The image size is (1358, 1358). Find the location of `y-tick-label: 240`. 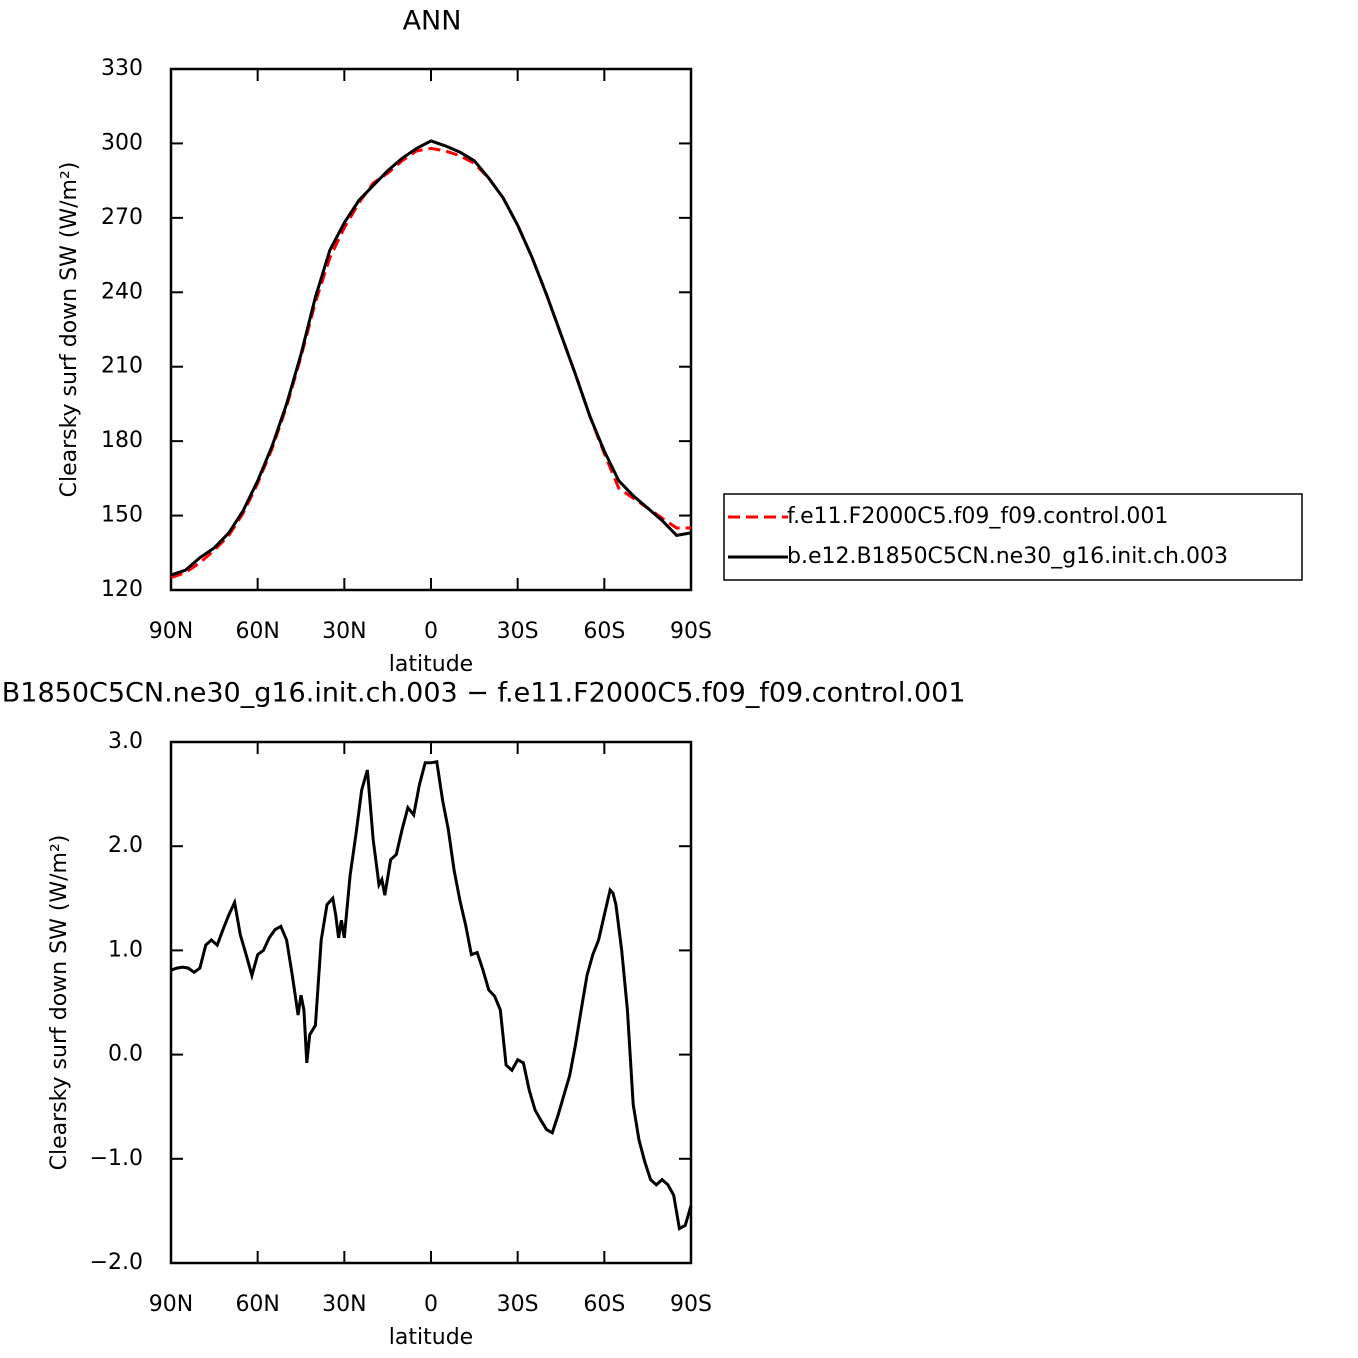

y-tick-label: 240 is located at coordinates (122, 291).